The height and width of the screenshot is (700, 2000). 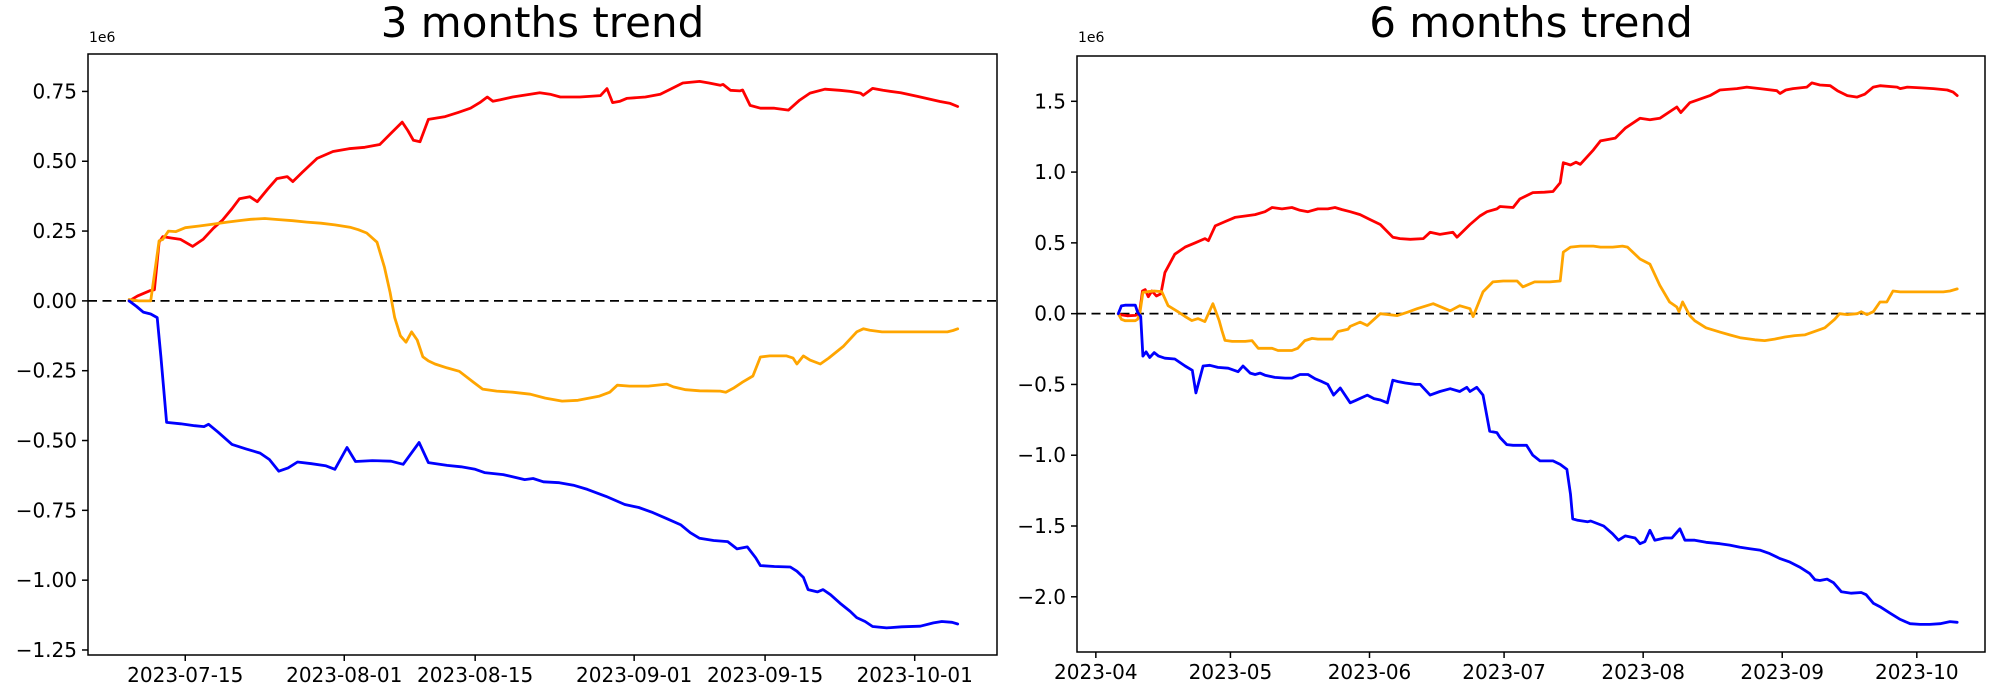 I want to click on y-tick-label: 0.0, so click(x=1050, y=314).